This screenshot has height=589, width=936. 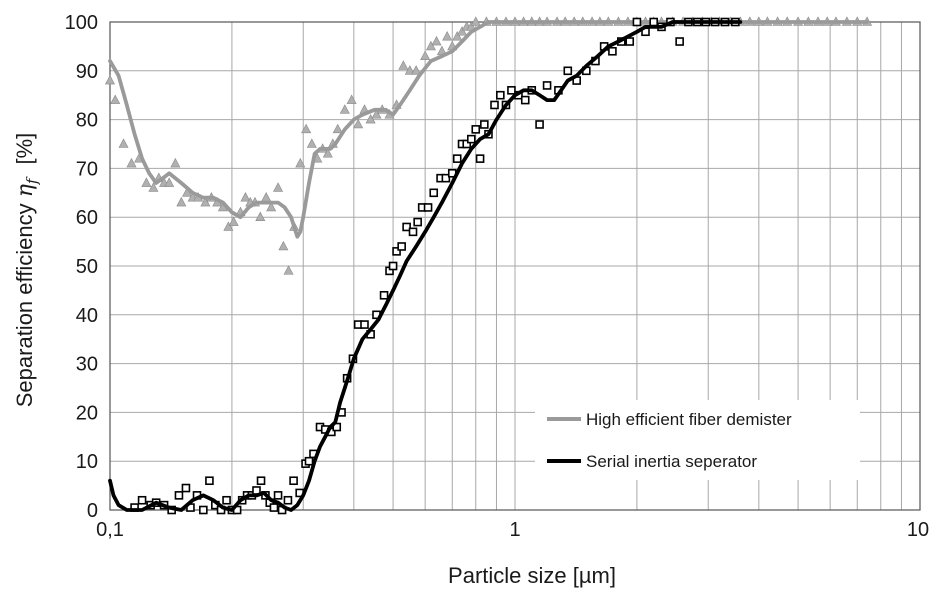 I want to click on y-axis-title-main: Separation efficiency, so click(x=24, y=302).